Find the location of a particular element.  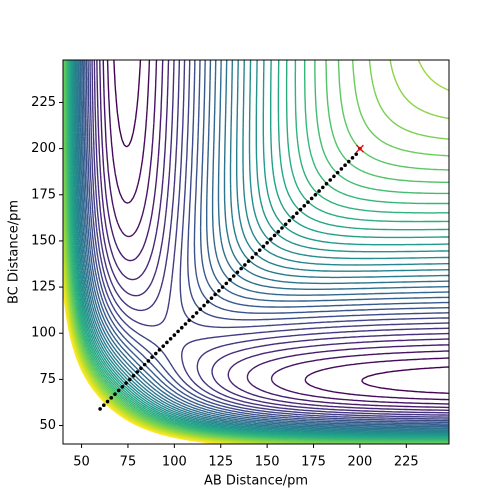

y-tick-label: 100 is located at coordinates (43, 333).